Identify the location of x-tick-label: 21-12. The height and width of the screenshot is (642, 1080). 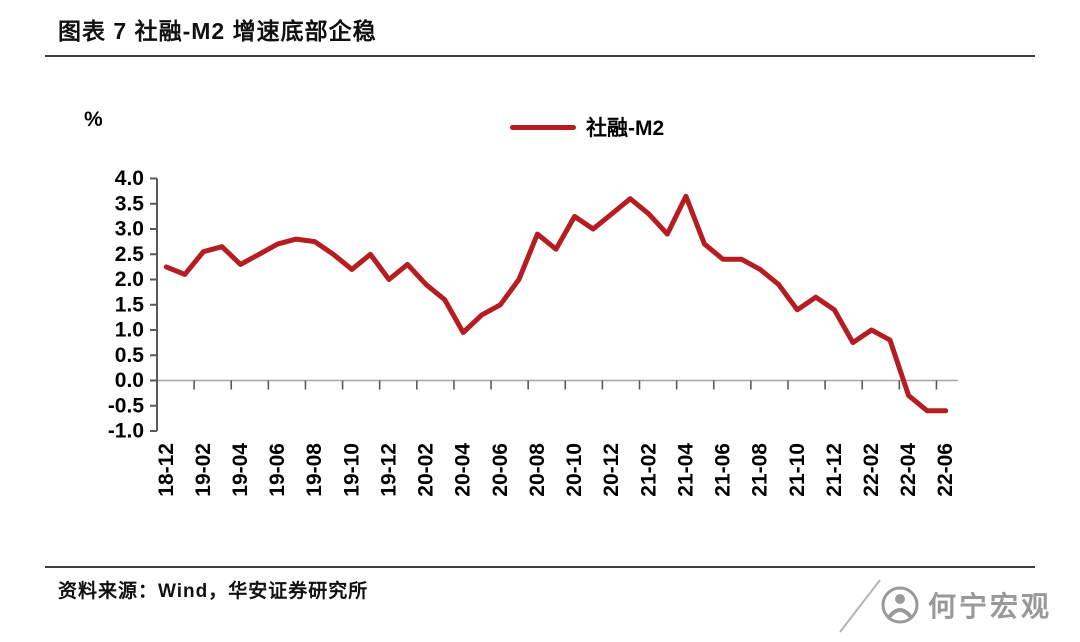
(834, 470).